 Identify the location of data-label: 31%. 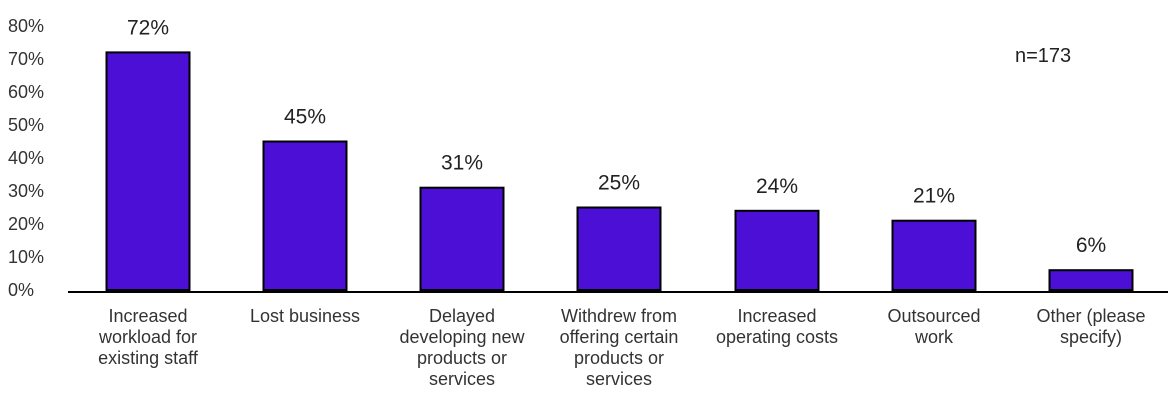
(462, 163).